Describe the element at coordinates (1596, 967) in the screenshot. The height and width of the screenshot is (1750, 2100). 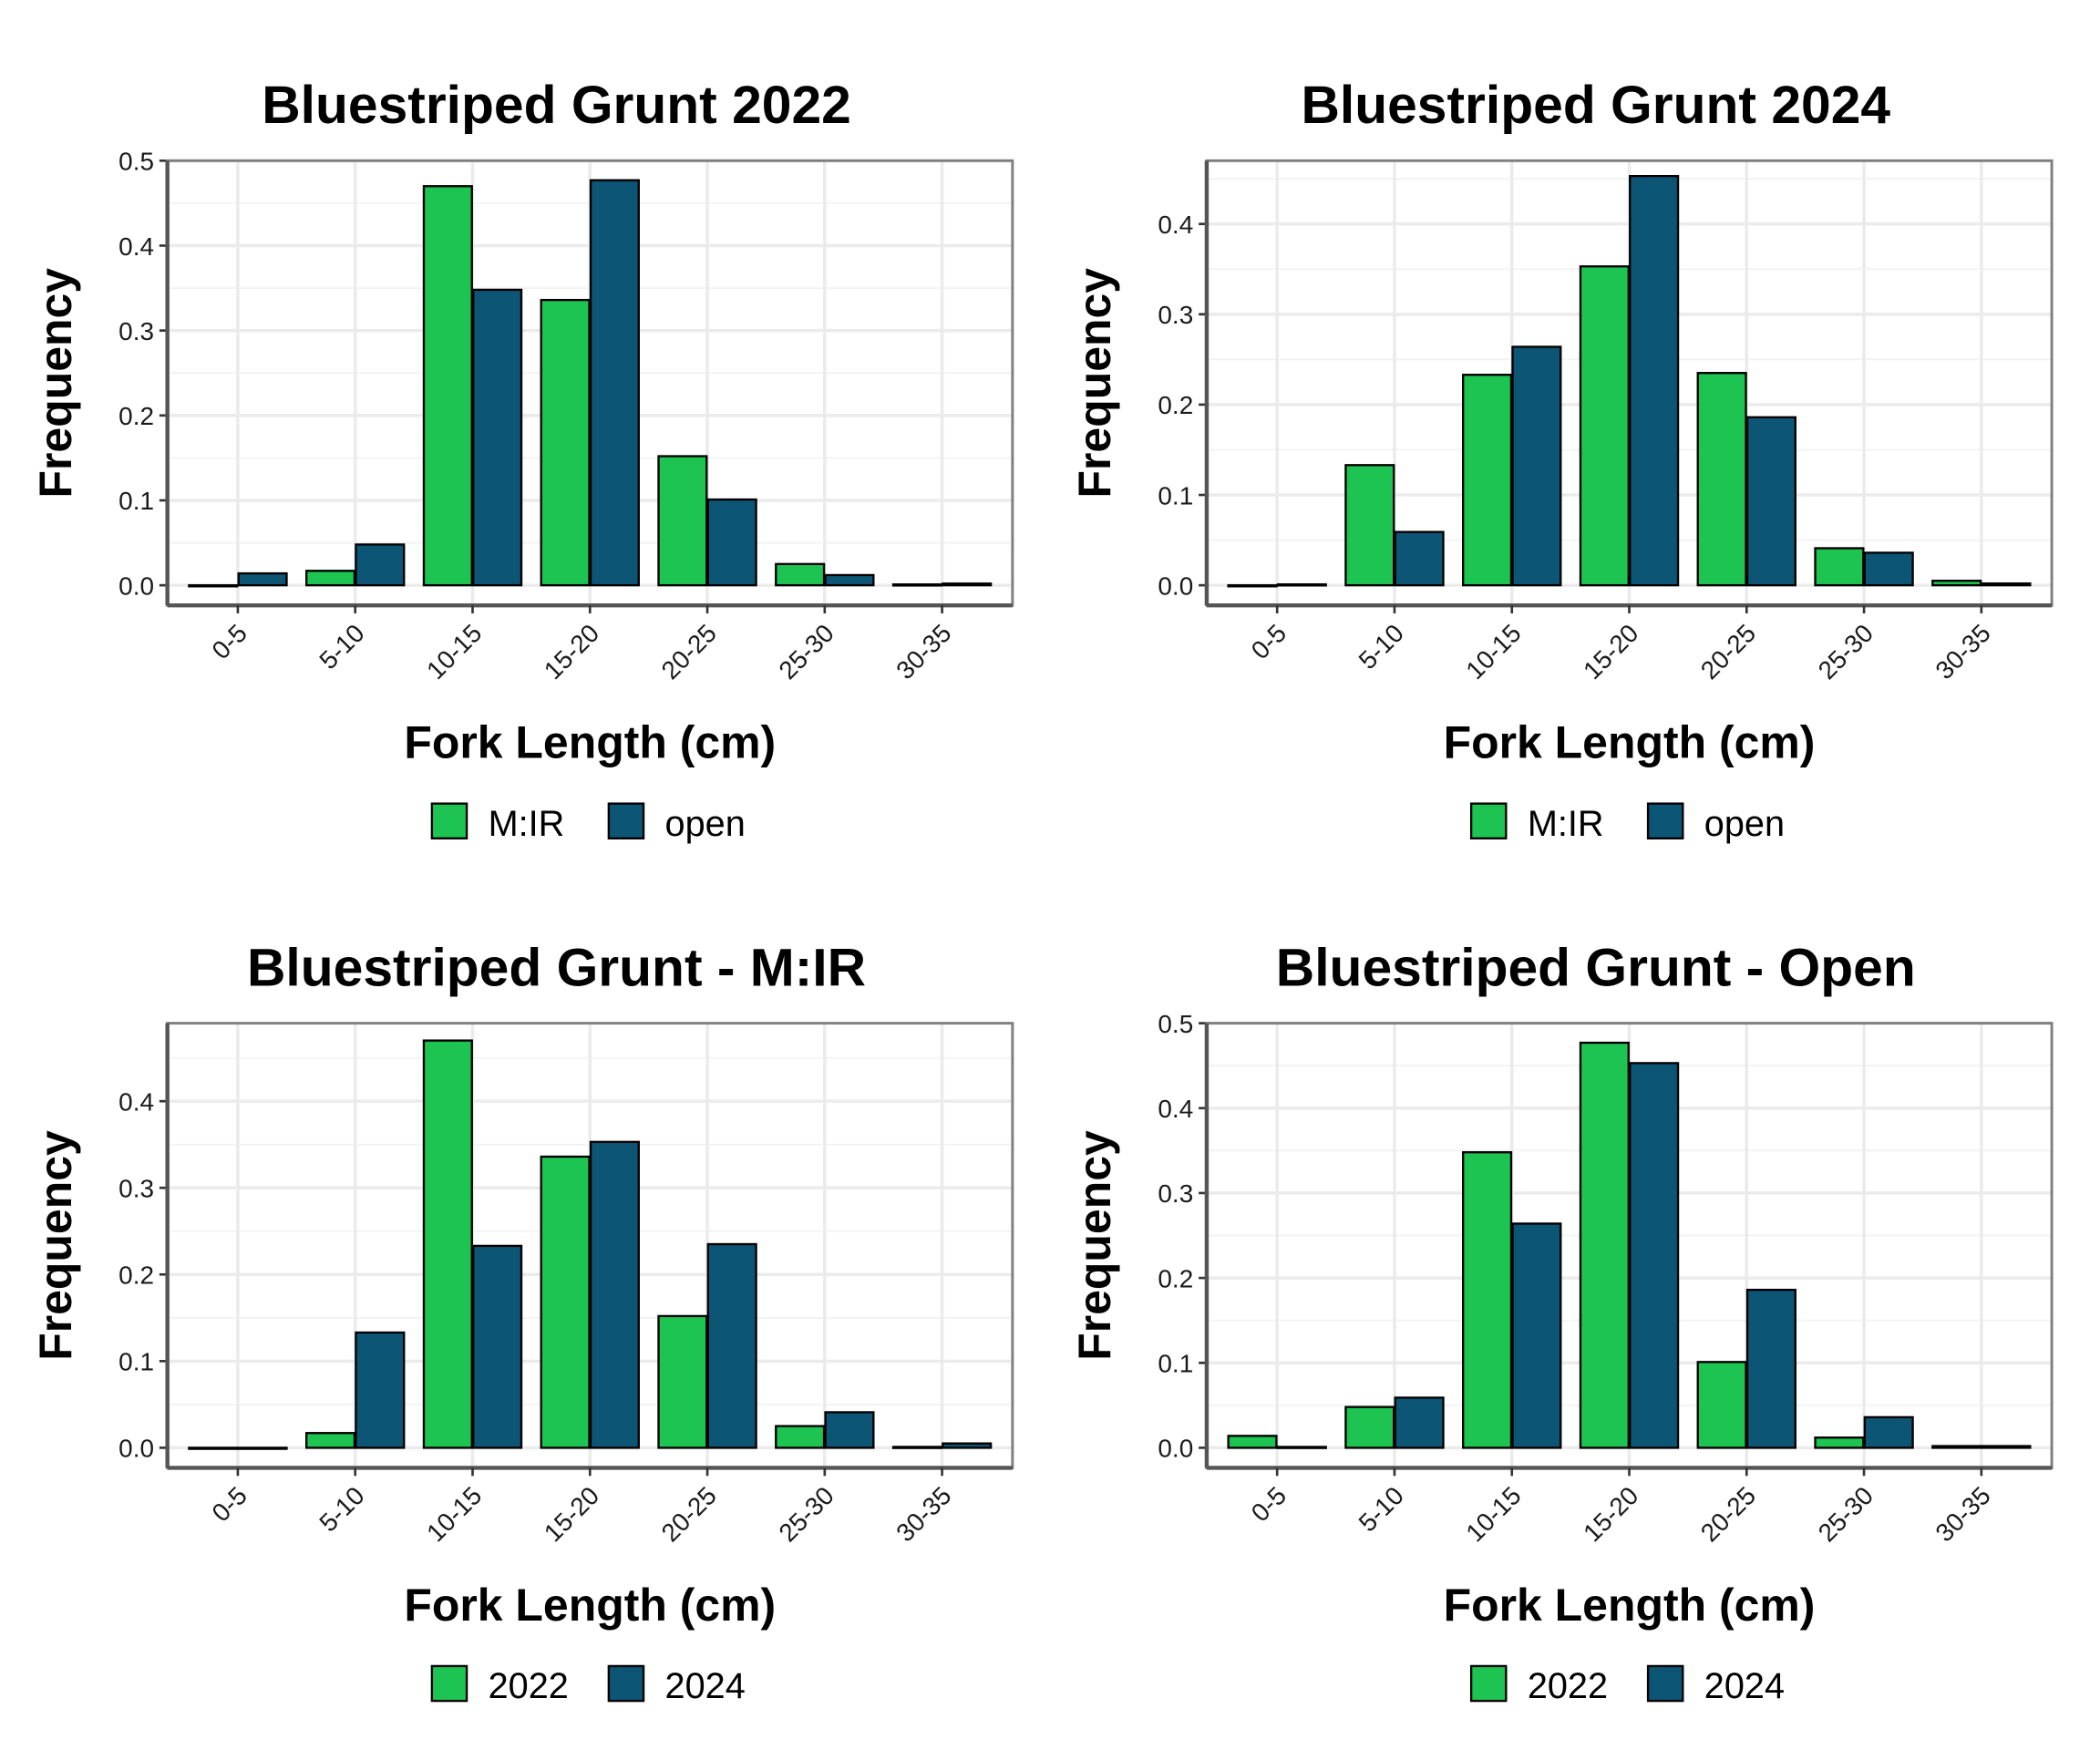
I see `chart-title: Bluestriped Grunt - Open` at that location.